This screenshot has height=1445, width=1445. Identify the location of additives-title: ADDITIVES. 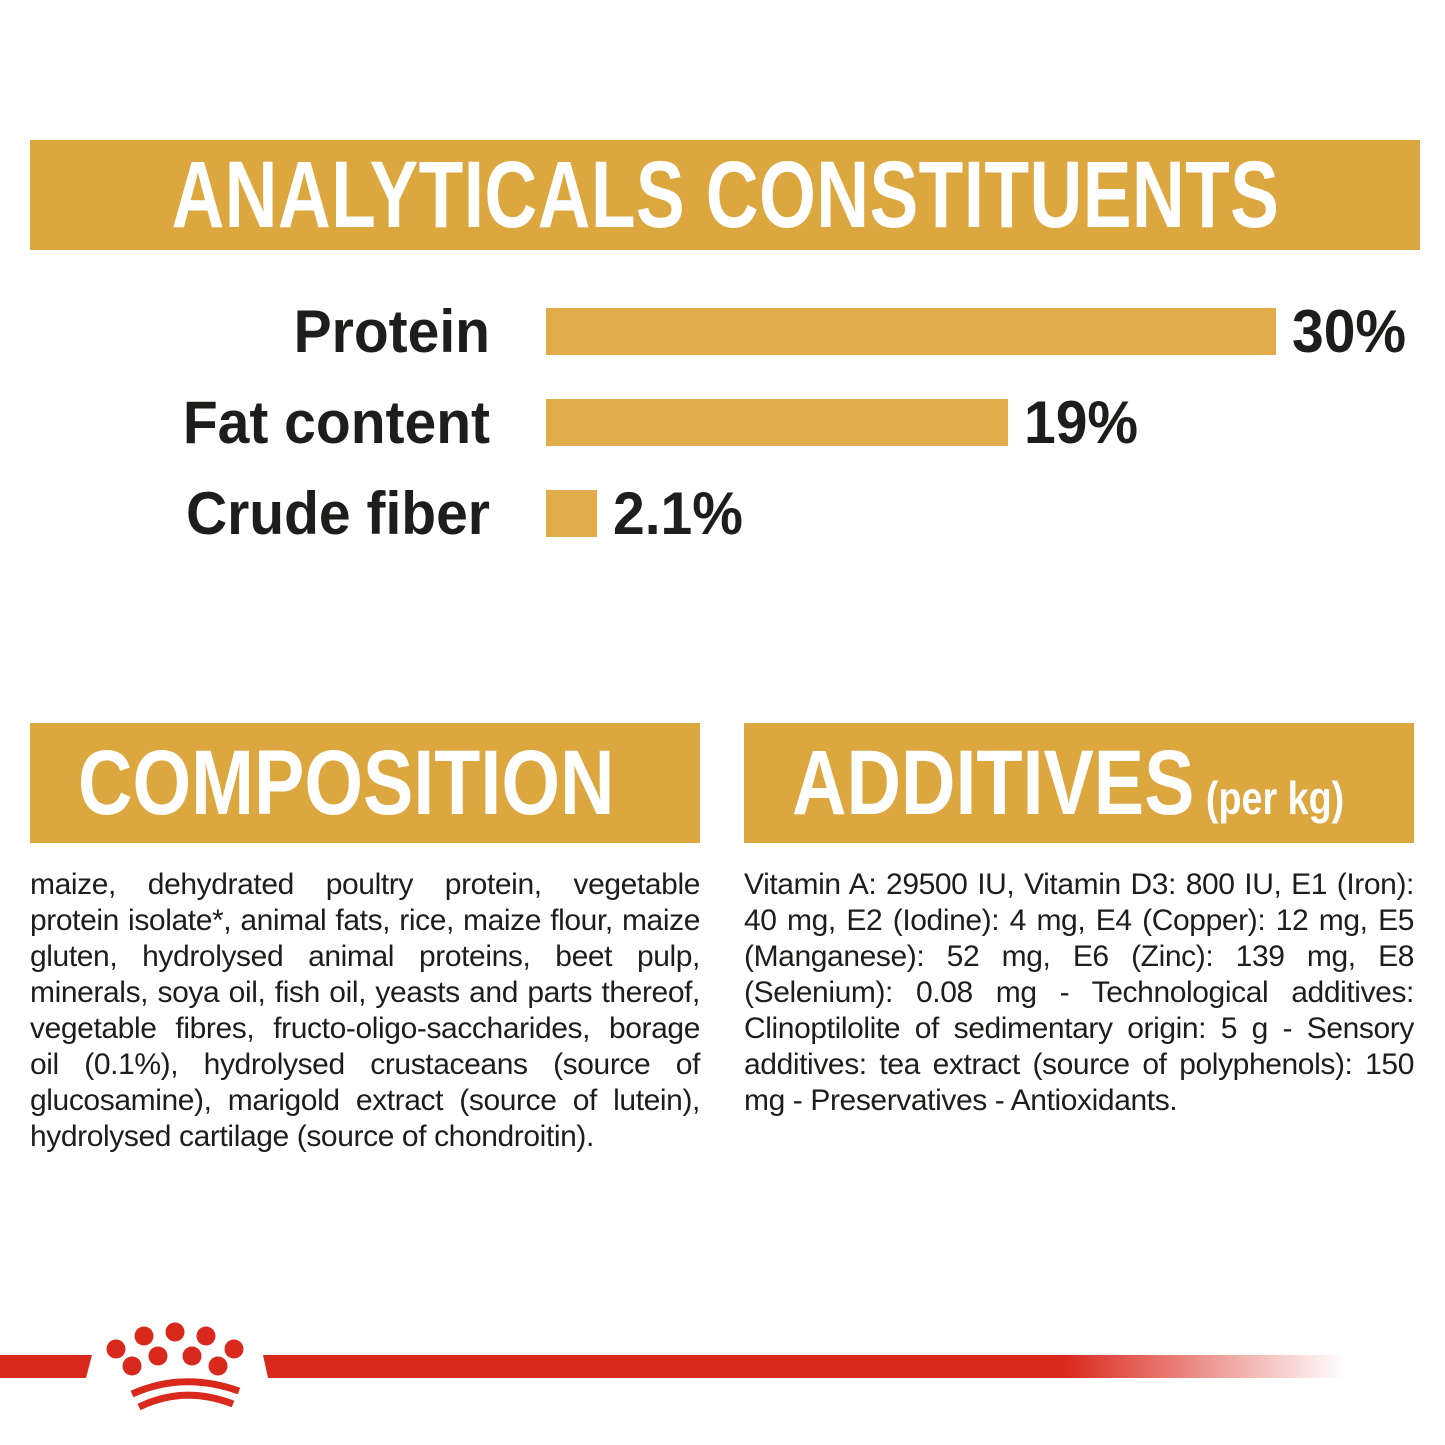
(993, 783).